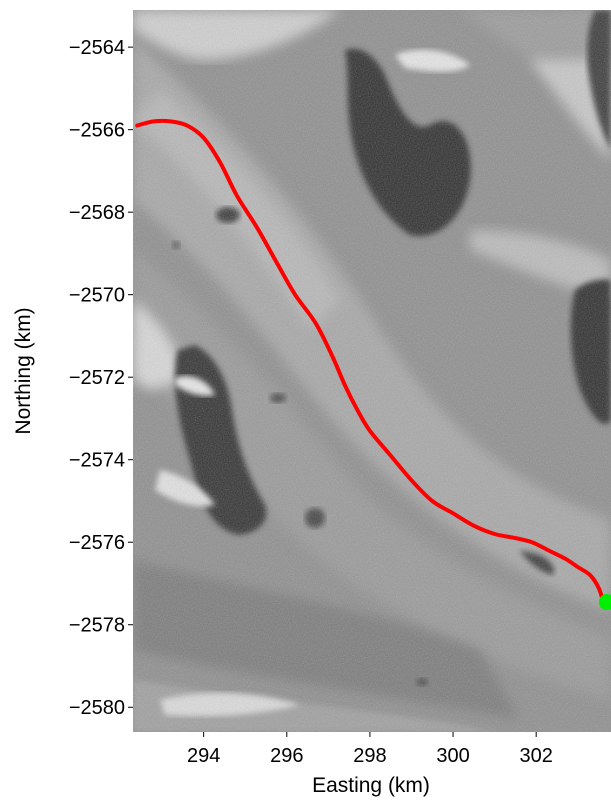  Describe the element at coordinates (97, 461) in the screenshot. I see `y-tick-label: −2574` at that location.